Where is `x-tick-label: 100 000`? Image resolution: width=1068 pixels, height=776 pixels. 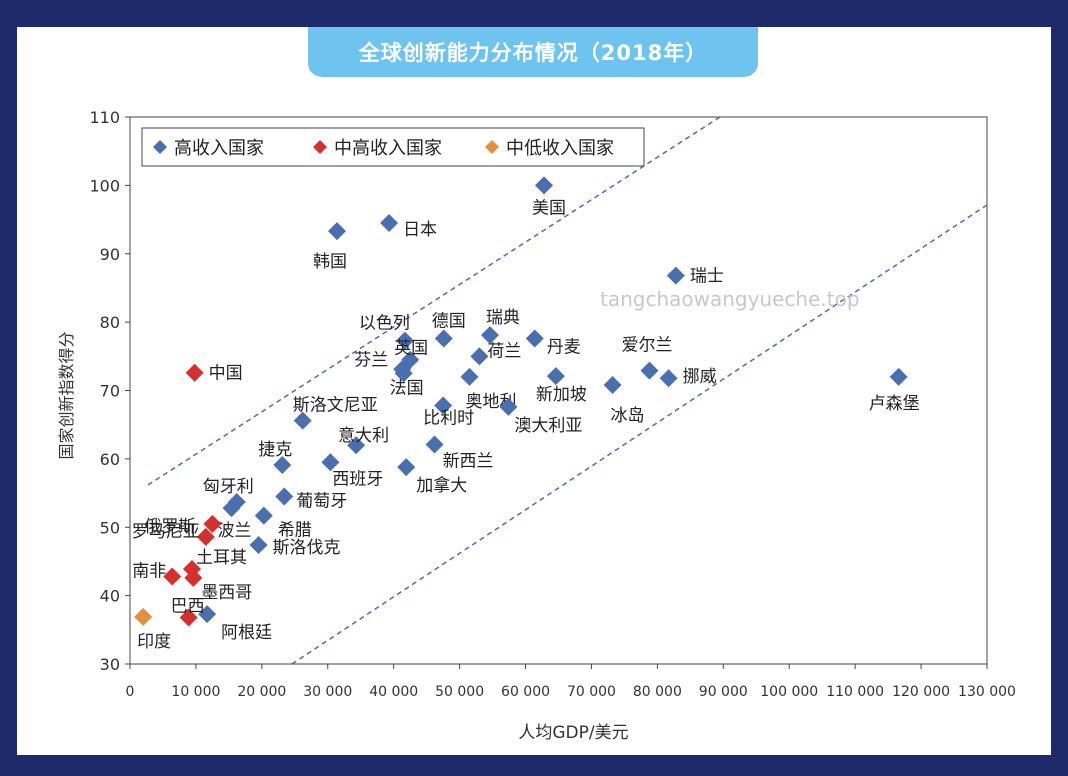 x-tick-label: 100 000 is located at coordinates (789, 692).